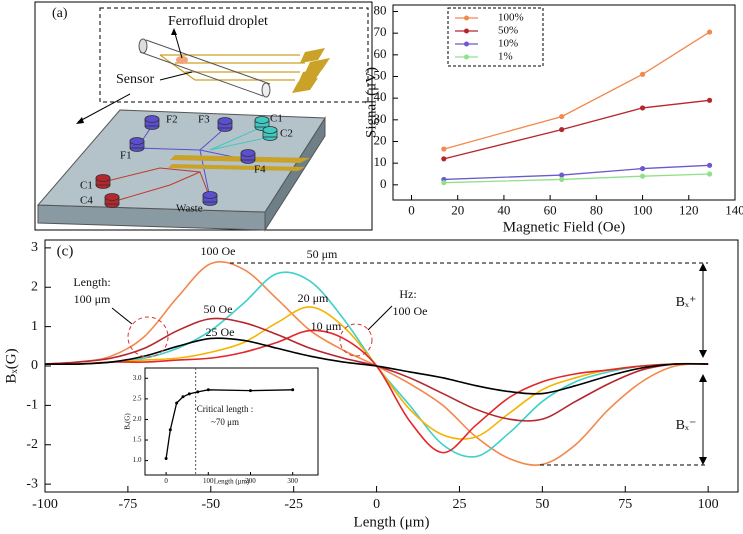 The width and height of the screenshot is (743, 534). Describe the element at coordinates (326, 326) in the screenshot. I see `annotation: 10 μm` at that location.